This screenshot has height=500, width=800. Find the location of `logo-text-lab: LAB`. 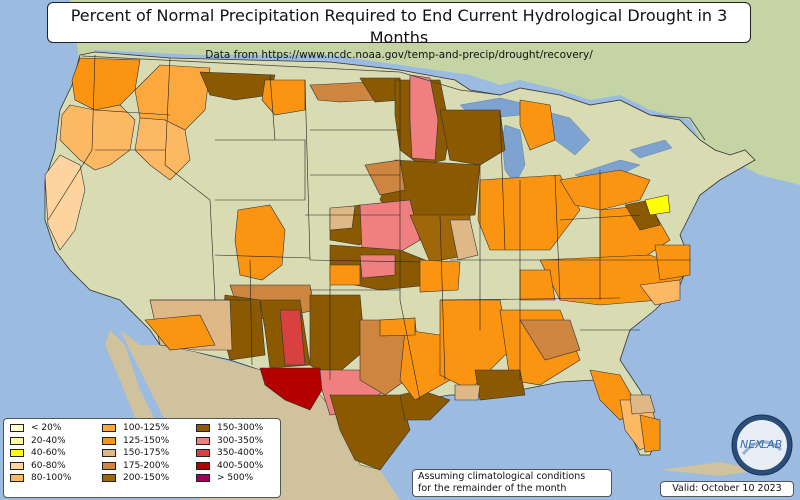

logo-text-lab: LAB is located at coordinates (771, 444).